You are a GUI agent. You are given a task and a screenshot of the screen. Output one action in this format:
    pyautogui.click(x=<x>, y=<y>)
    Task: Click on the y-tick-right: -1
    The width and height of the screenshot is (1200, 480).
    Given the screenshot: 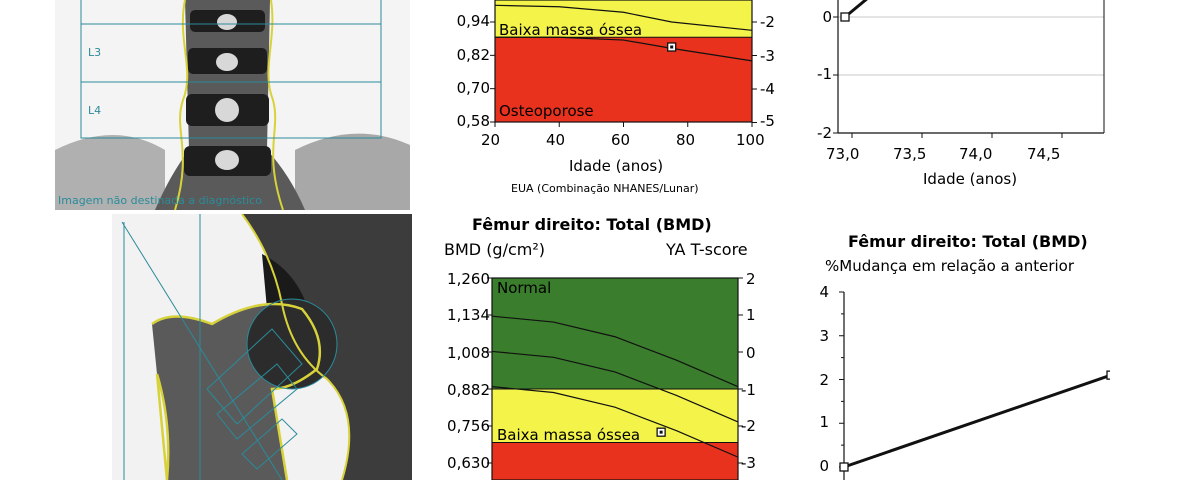 What is the action you would take?
    pyautogui.click(x=748, y=390)
    